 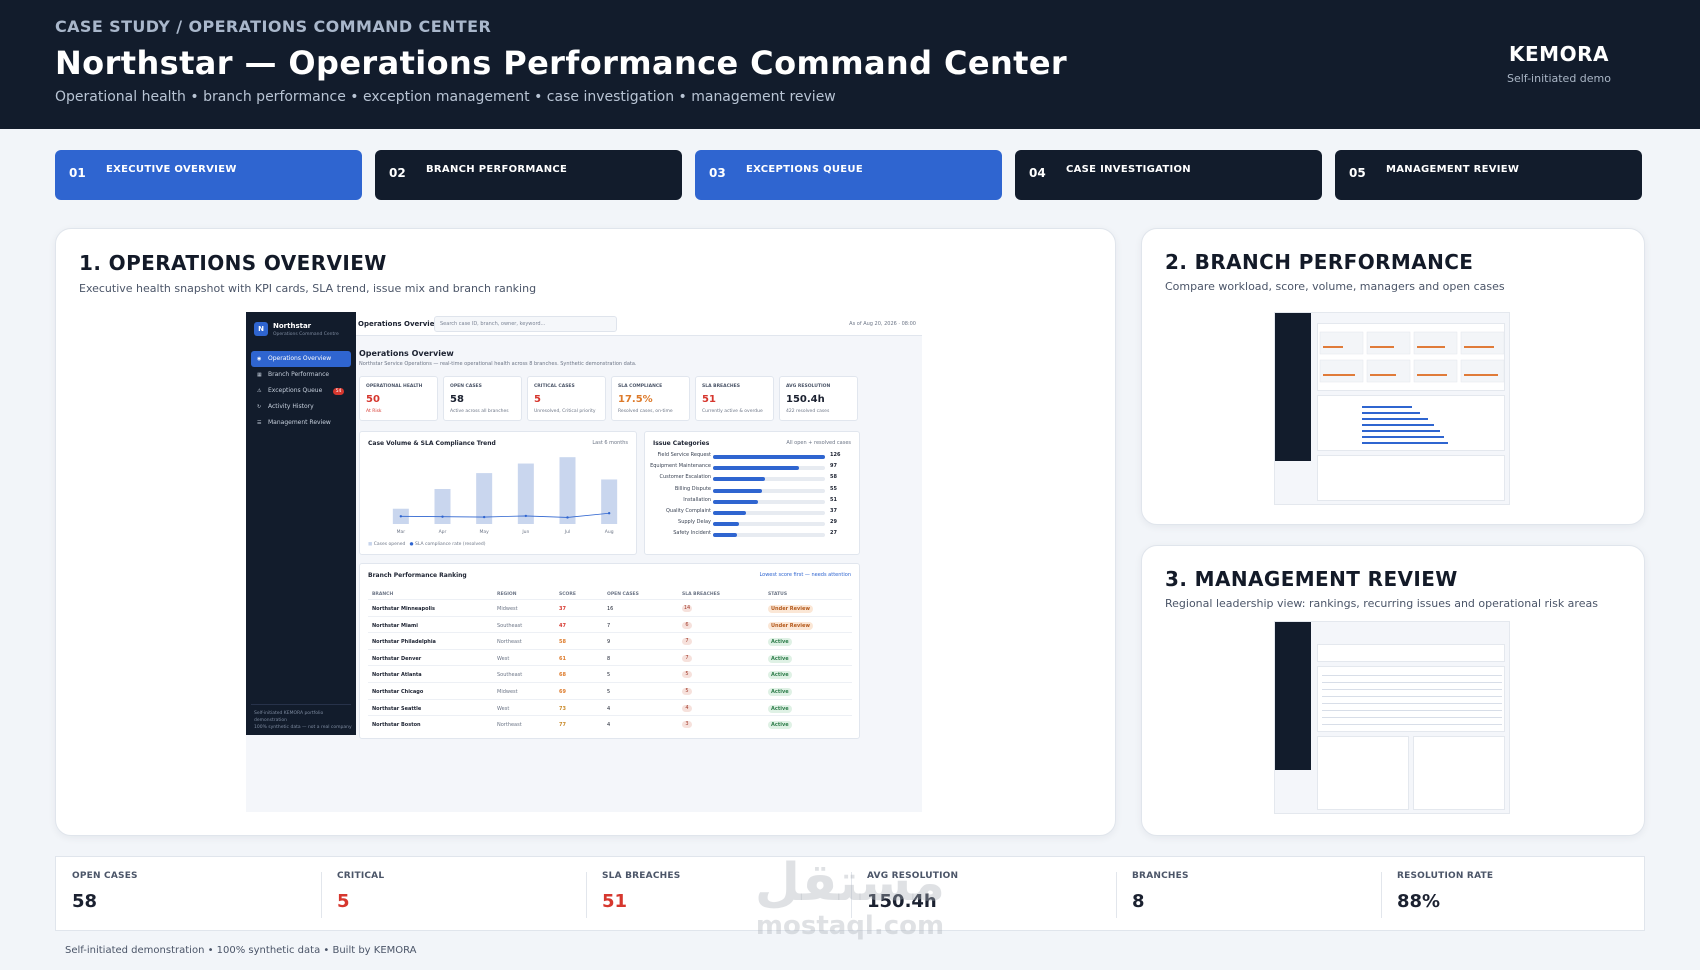 I want to click on sidebar-item-activity-history: ↻ Activity History, so click(x=301, y=407).